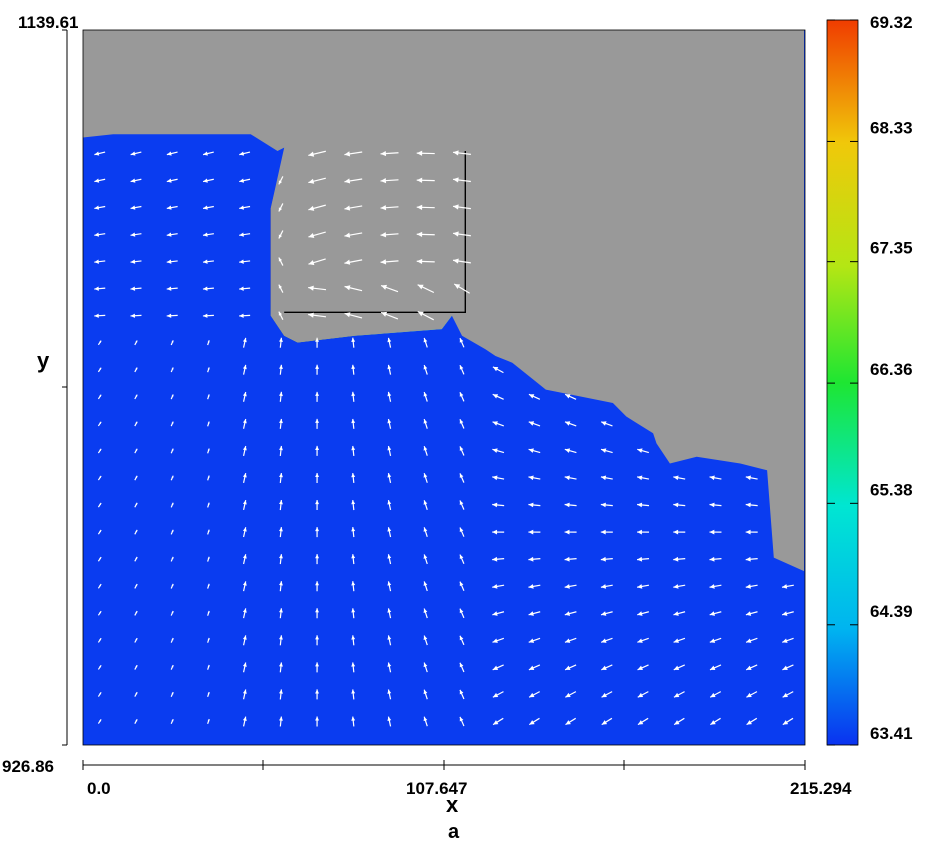 The image size is (935, 847). What do you see at coordinates (891, 733) in the screenshot?
I see `colorbar-label: 63.41` at bounding box center [891, 733].